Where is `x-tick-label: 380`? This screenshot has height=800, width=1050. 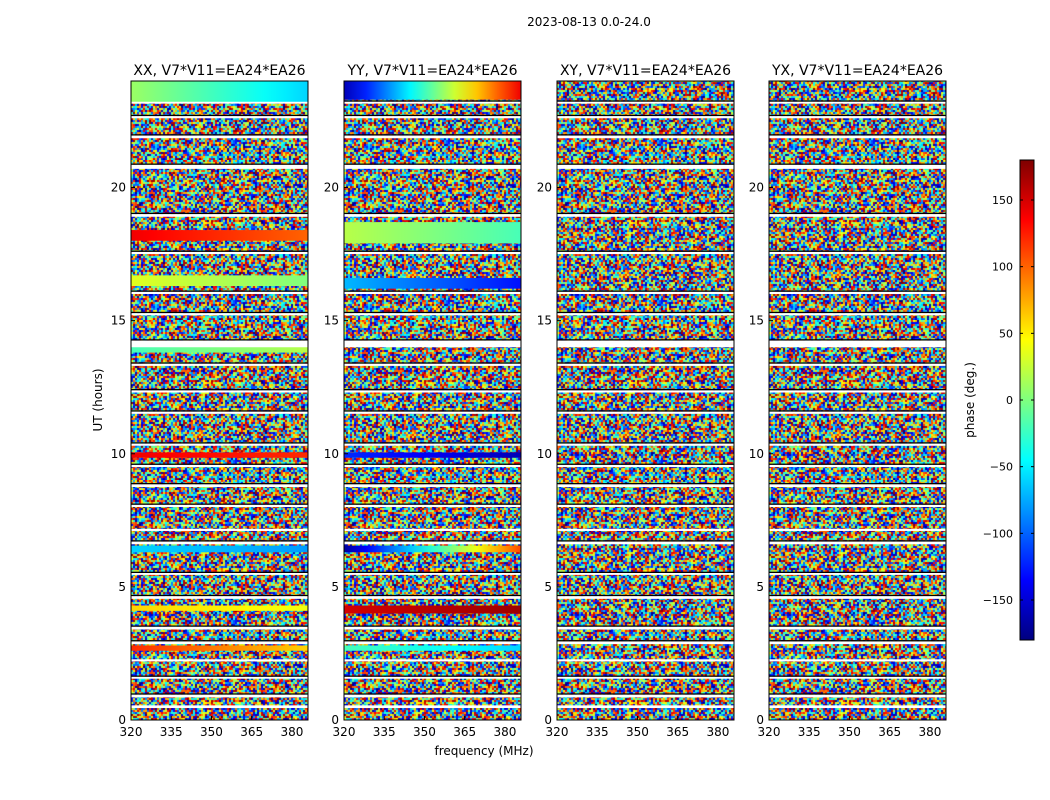 x-tick-label: 380 is located at coordinates (504, 732).